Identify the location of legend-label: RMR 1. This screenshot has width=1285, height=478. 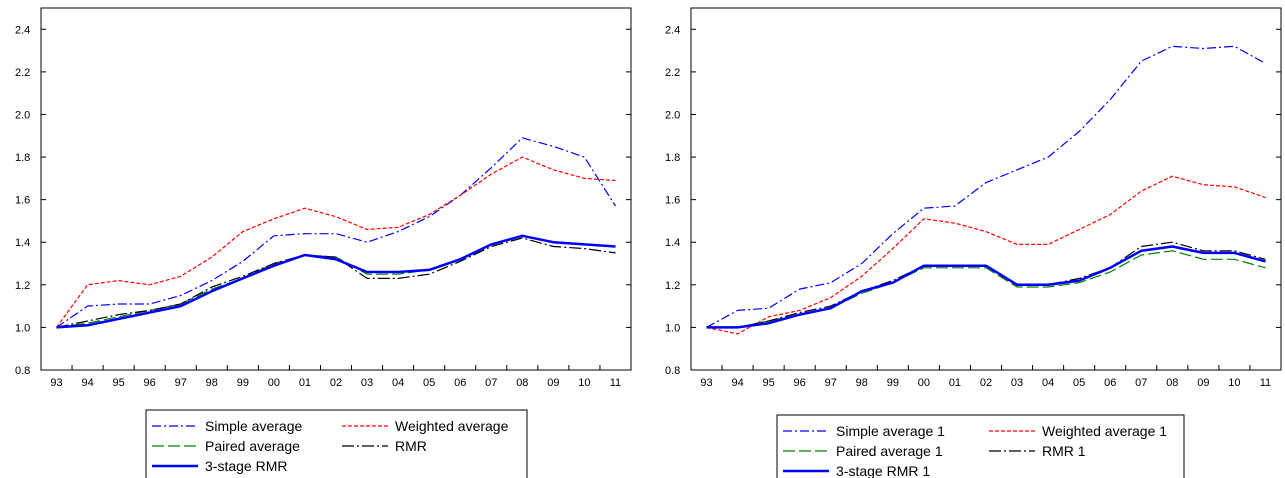
(1064, 451).